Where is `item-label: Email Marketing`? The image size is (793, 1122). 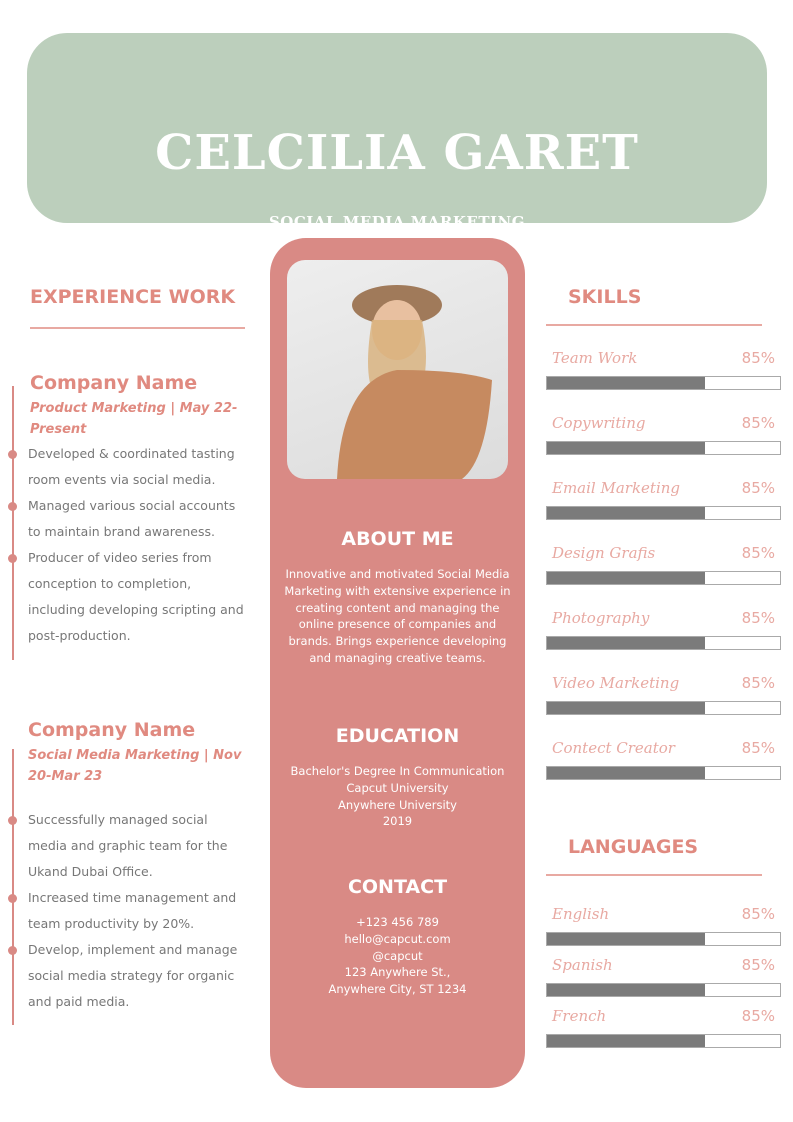 item-label: Email Marketing is located at coordinates (616, 488).